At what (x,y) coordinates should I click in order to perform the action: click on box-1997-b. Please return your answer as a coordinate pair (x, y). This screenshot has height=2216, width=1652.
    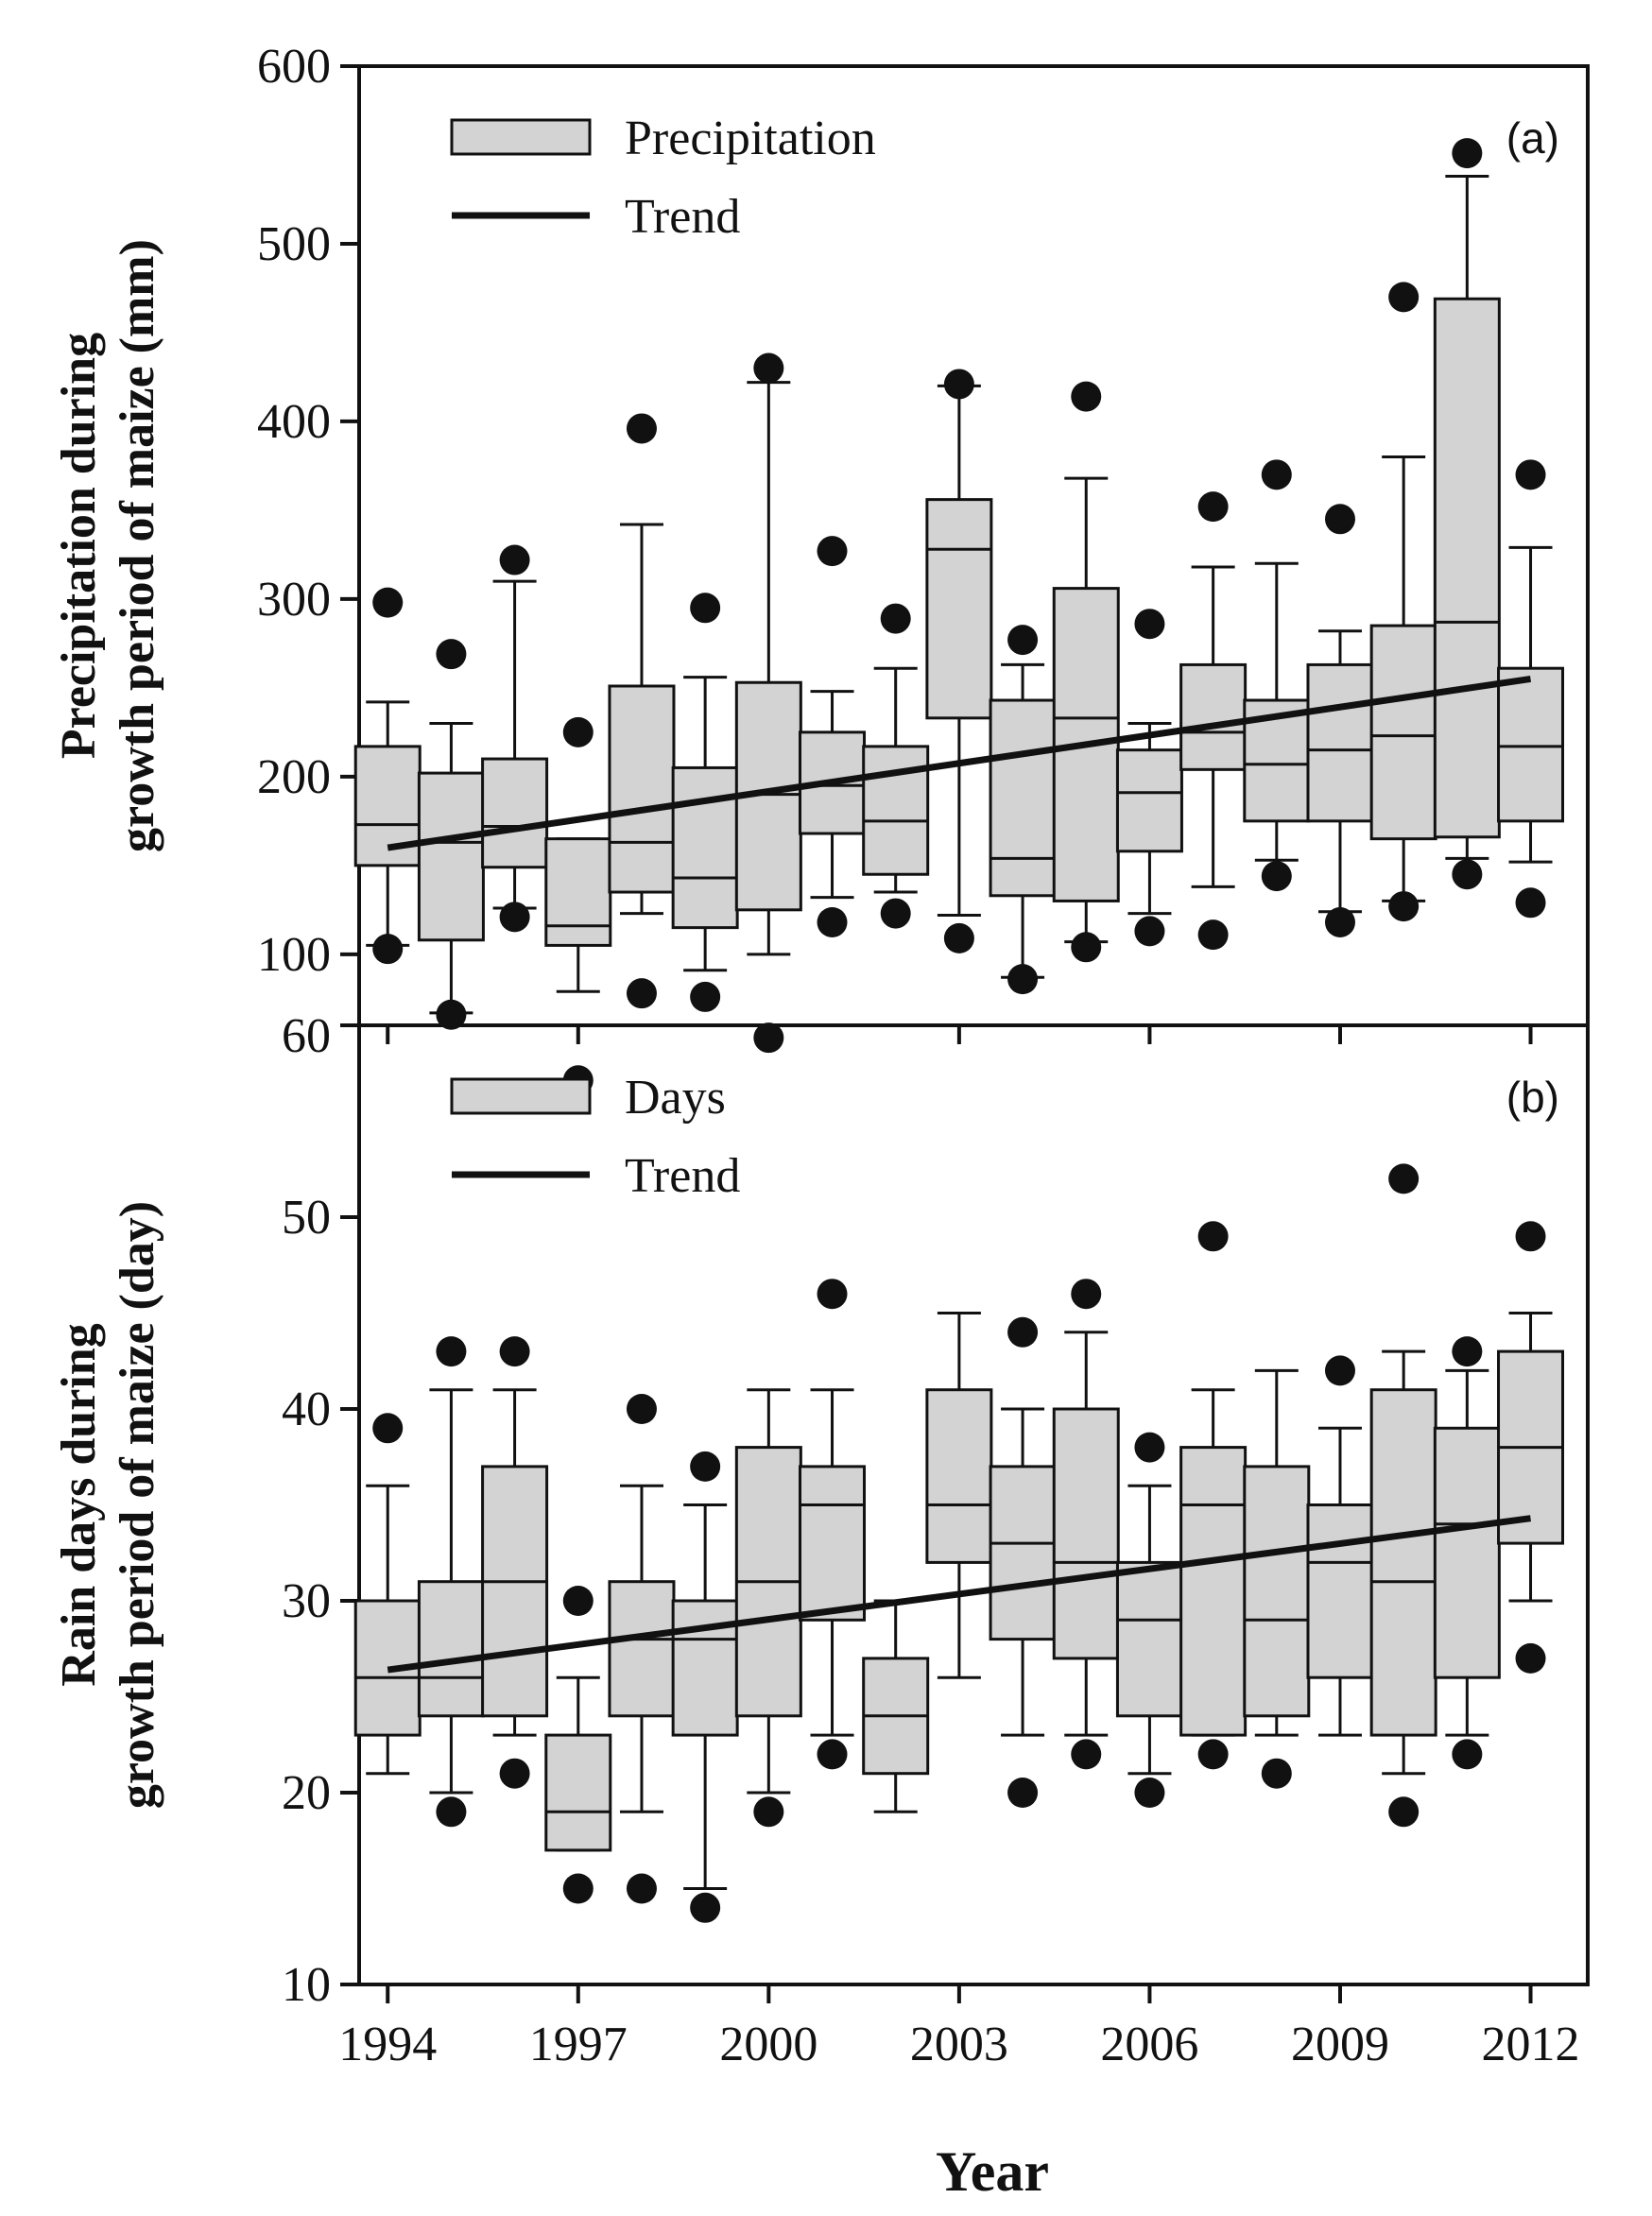
    Looking at the image, I should click on (578, 1745).